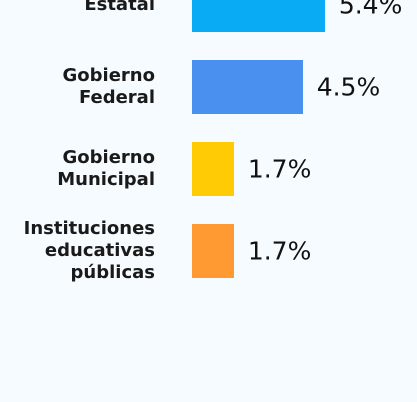  Describe the element at coordinates (108, 86) in the screenshot. I see `category-label: Gobierno Federal` at that location.